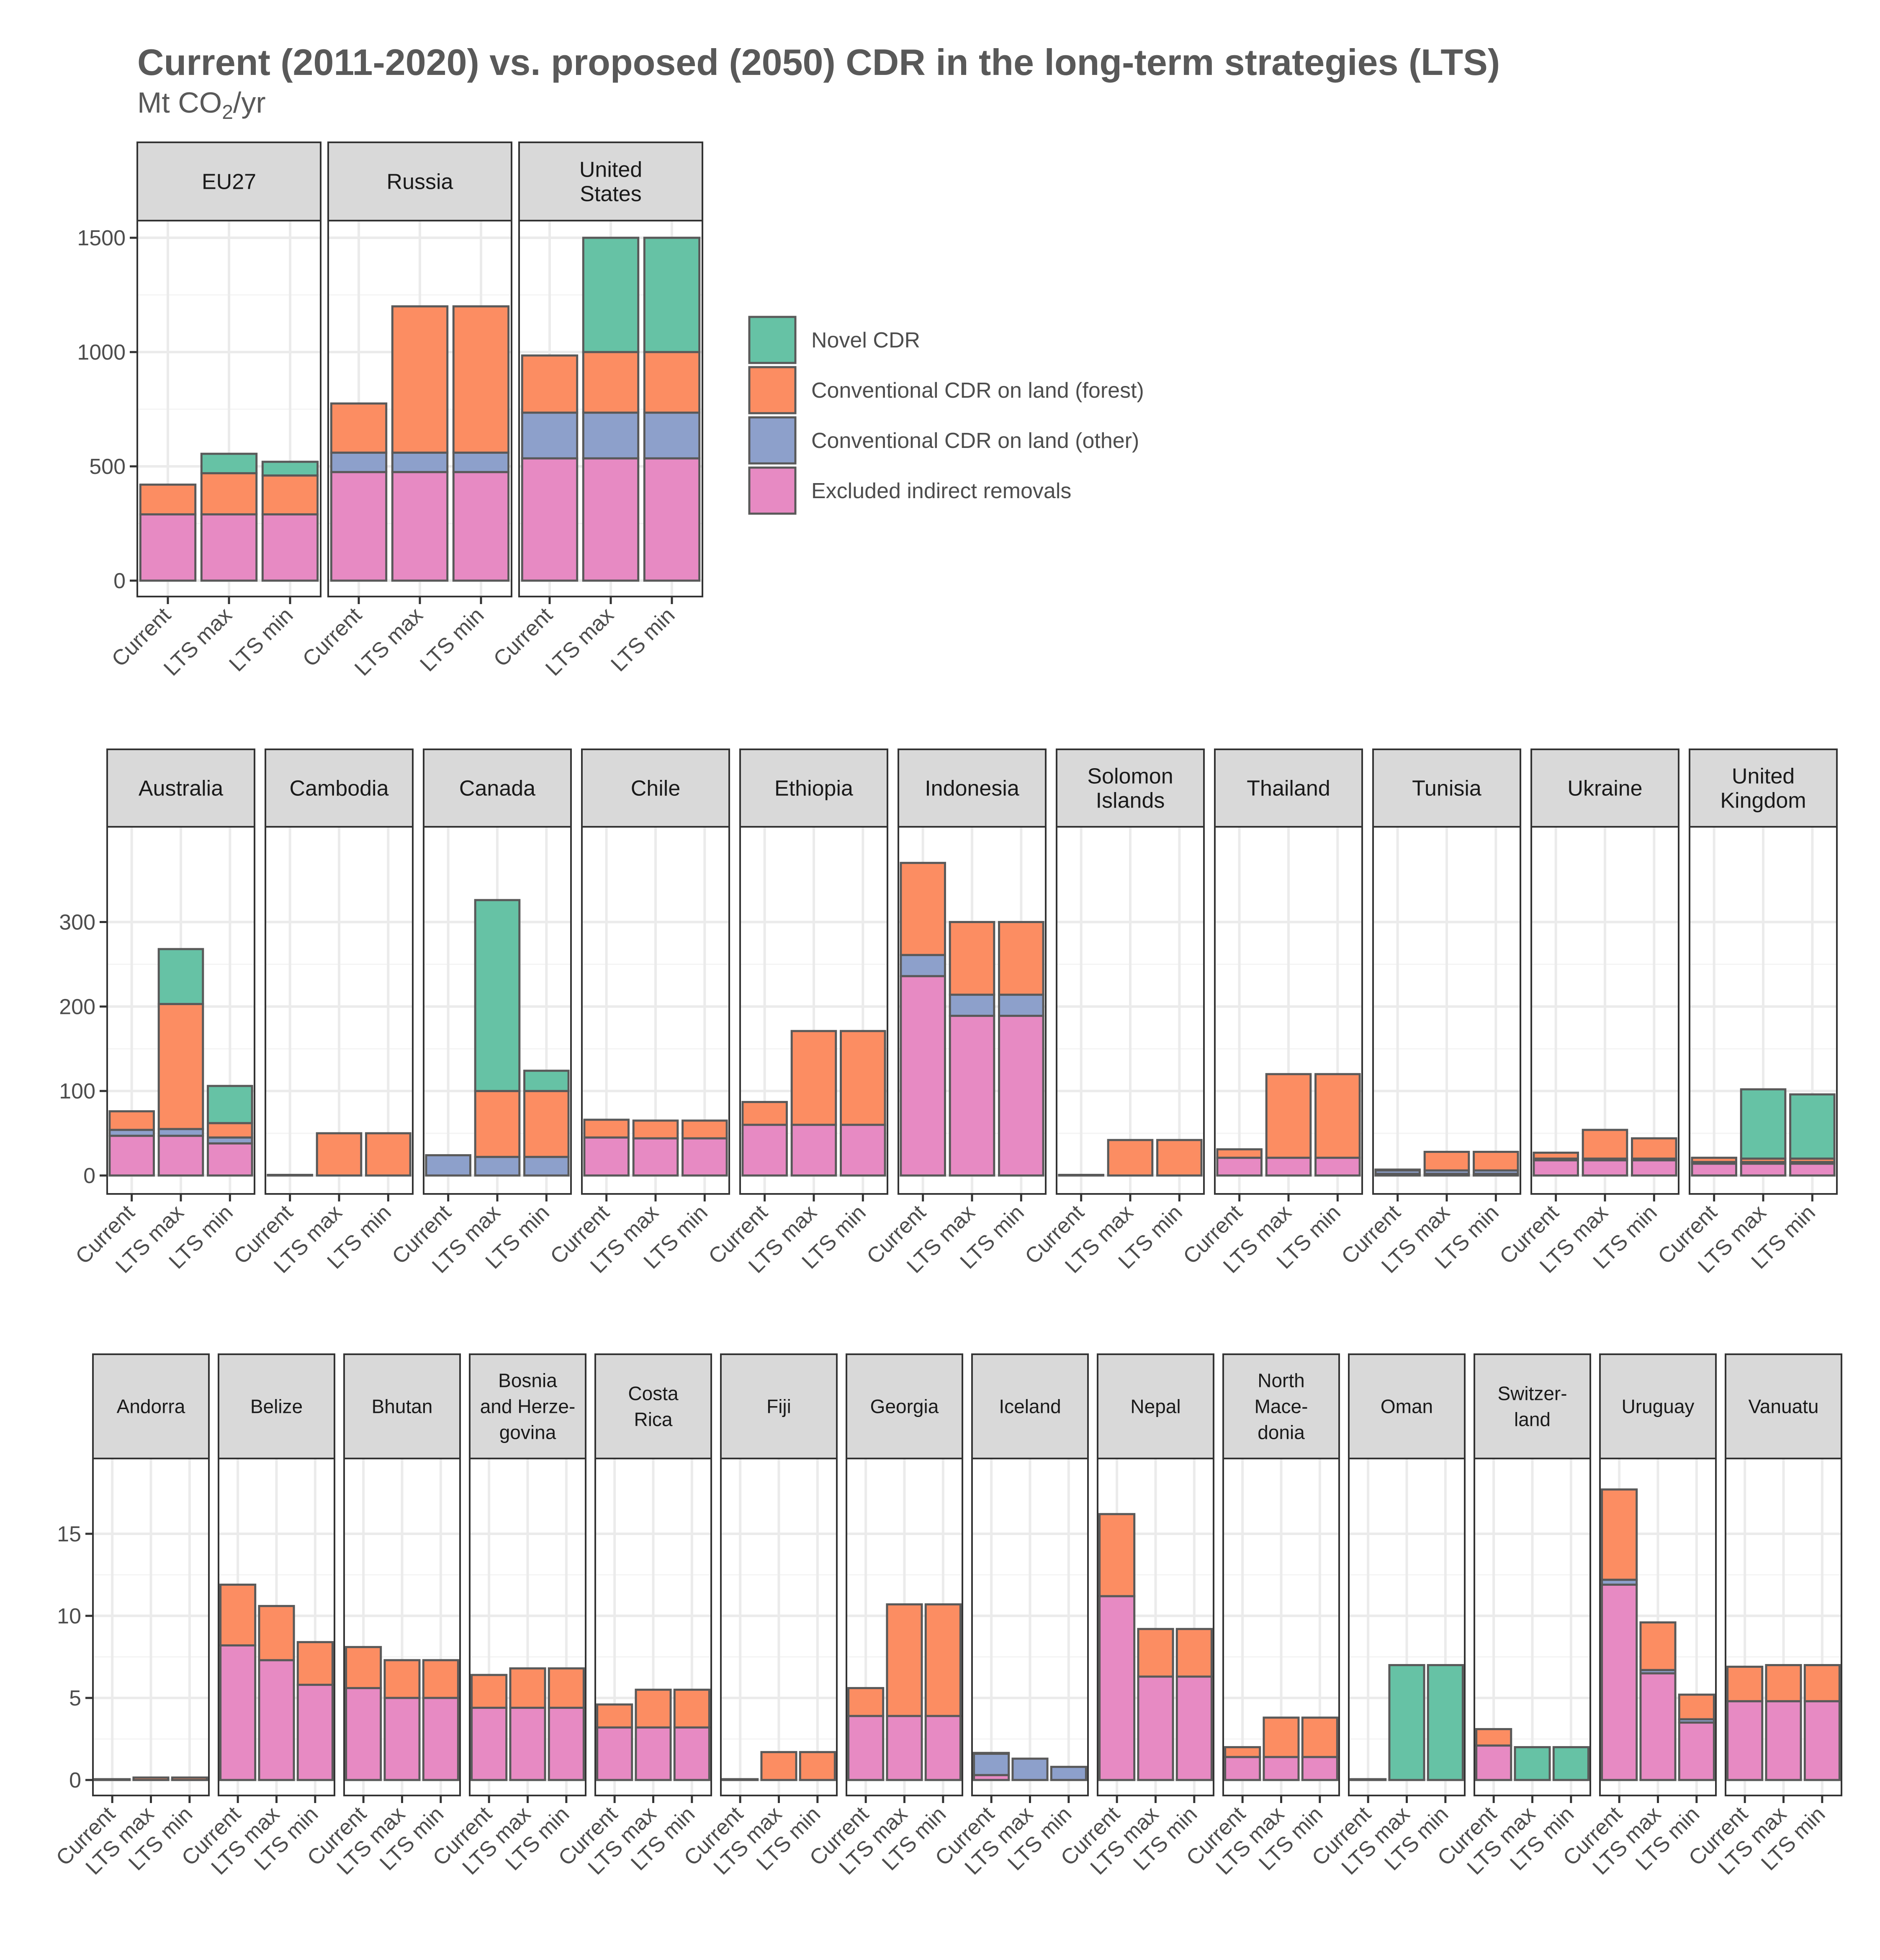 This screenshot has width=1880, height=1960. I want to click on facet-label: Ethiopia, so click(814, 789).